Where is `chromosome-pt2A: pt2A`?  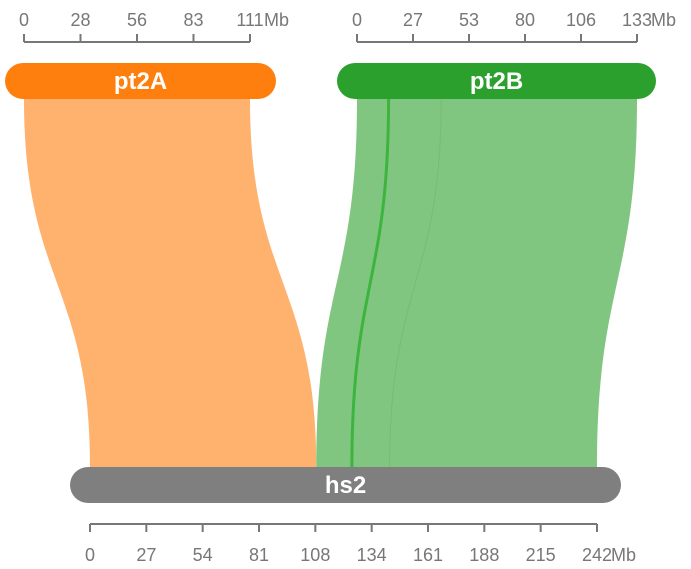 chromosome-pt2A: pt2A is located at coordinates (140, 81).